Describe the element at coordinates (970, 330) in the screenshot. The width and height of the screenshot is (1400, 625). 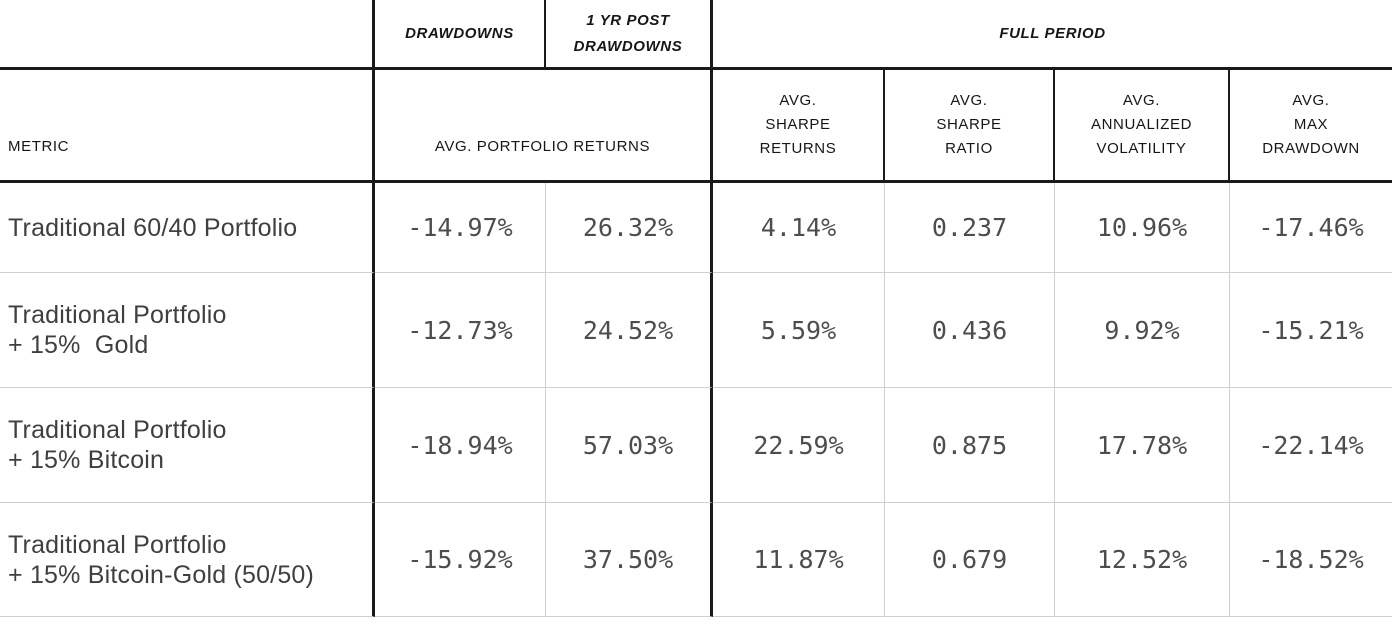
I see `cell-sharpe-ratio: 0.436` at that location.